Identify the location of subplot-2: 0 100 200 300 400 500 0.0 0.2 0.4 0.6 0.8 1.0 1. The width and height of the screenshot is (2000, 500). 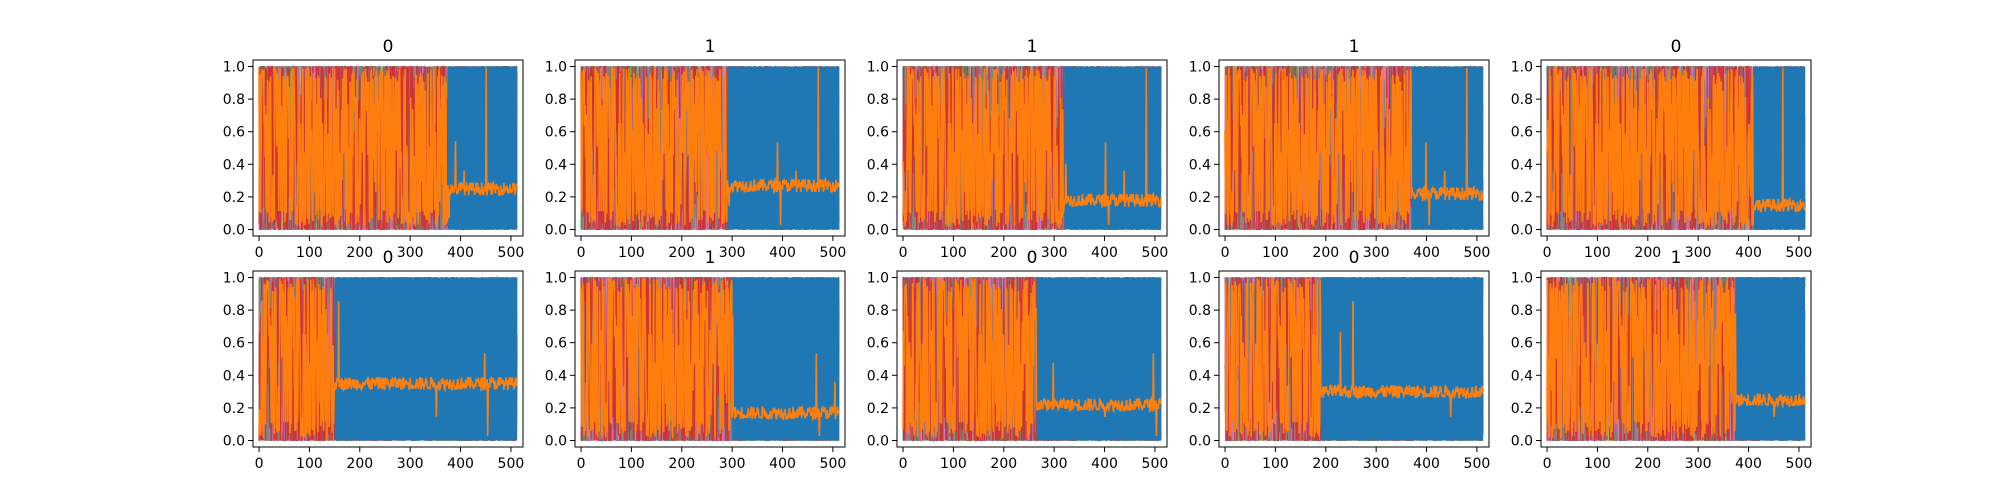
(1018, 149).